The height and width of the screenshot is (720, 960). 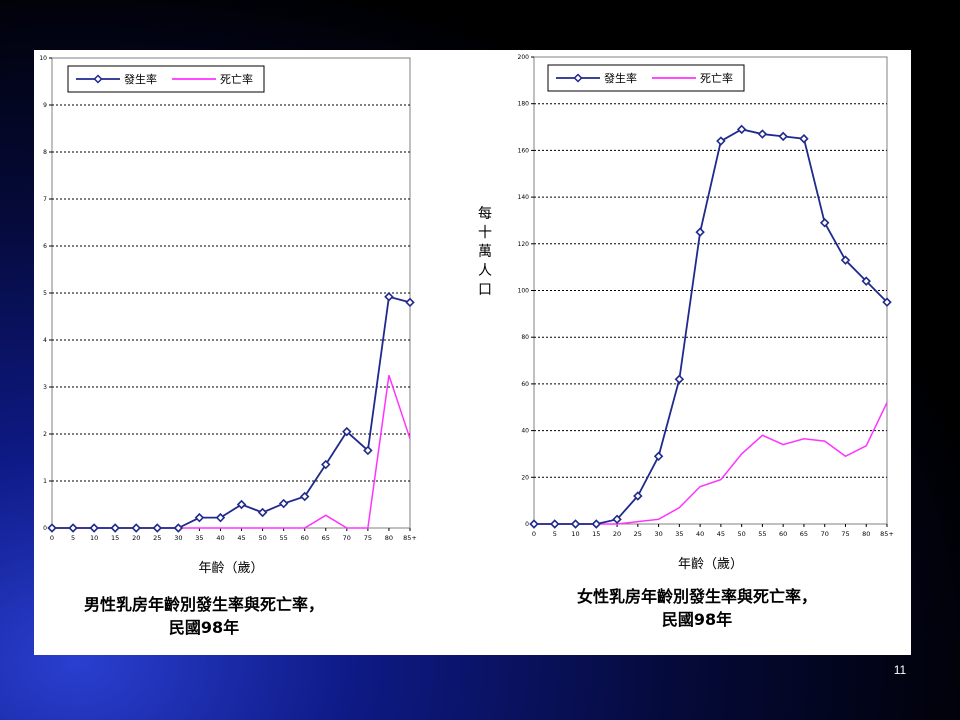 What do you see at coordinates (524, 197) in the screenshot?
I see `female-y-tick-label: 140` at bounding box center [524, 197].